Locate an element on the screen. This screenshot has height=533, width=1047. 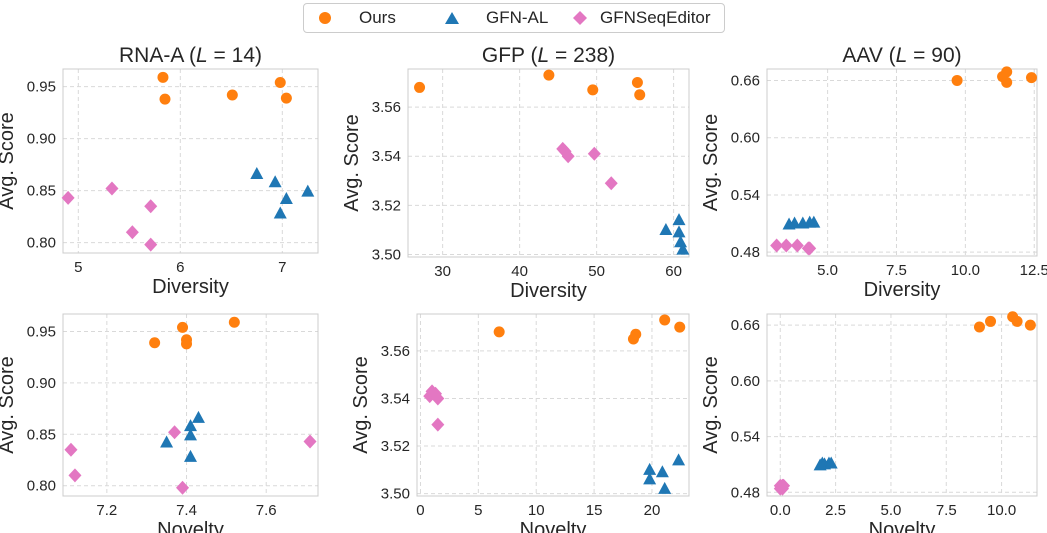
y-tick-label: 3.54 is located at coordinates (395, 398).